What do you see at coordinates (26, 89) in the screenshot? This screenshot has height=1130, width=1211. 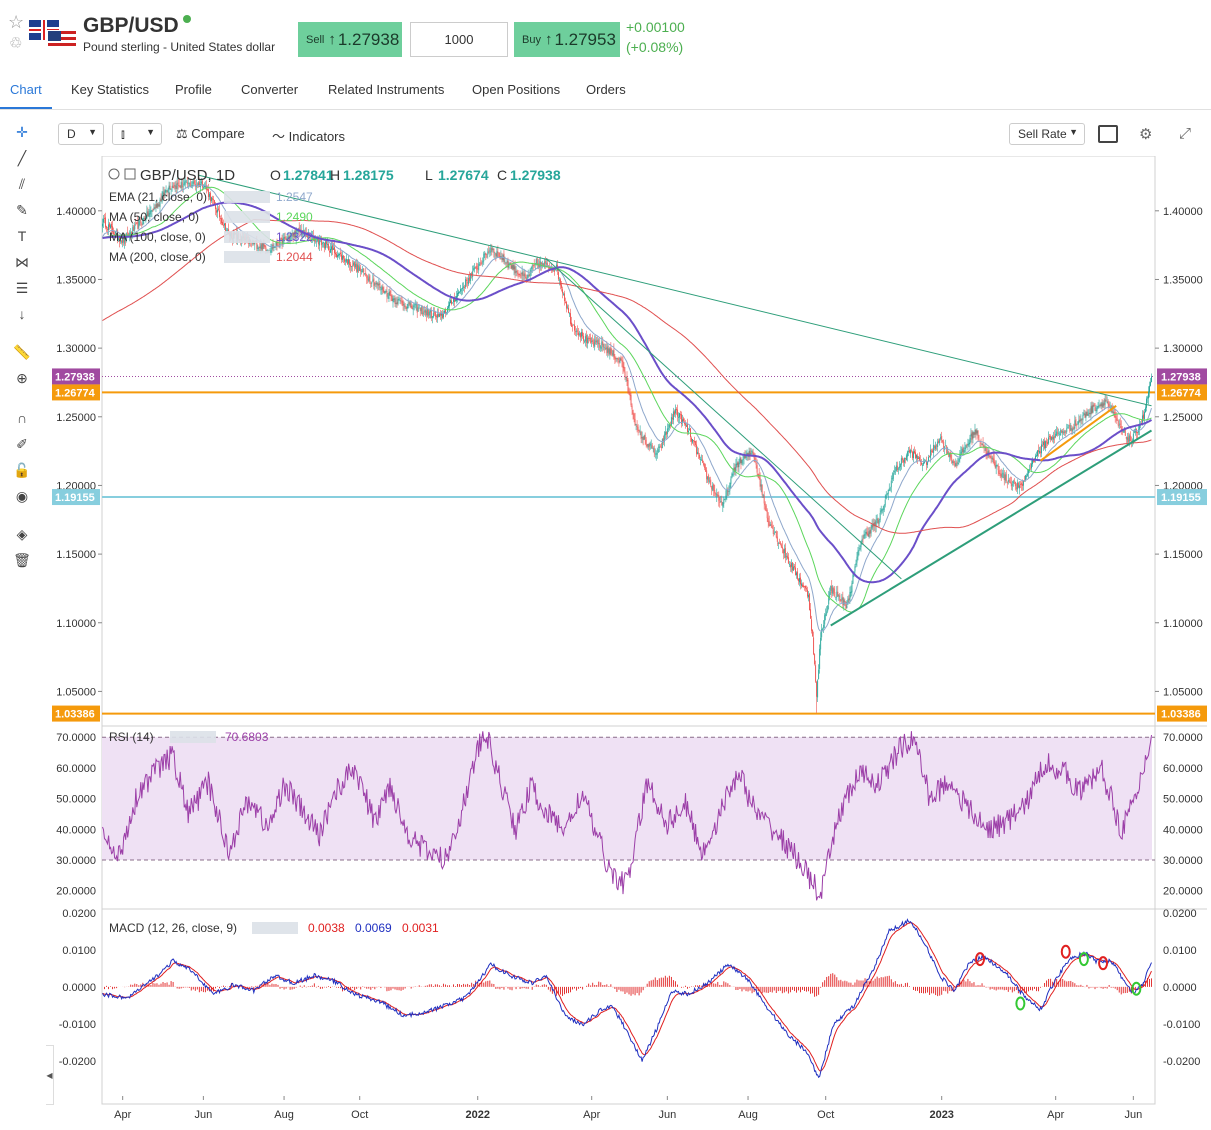 I see `tab-chart: Chart` at bounding box center [26, 89].